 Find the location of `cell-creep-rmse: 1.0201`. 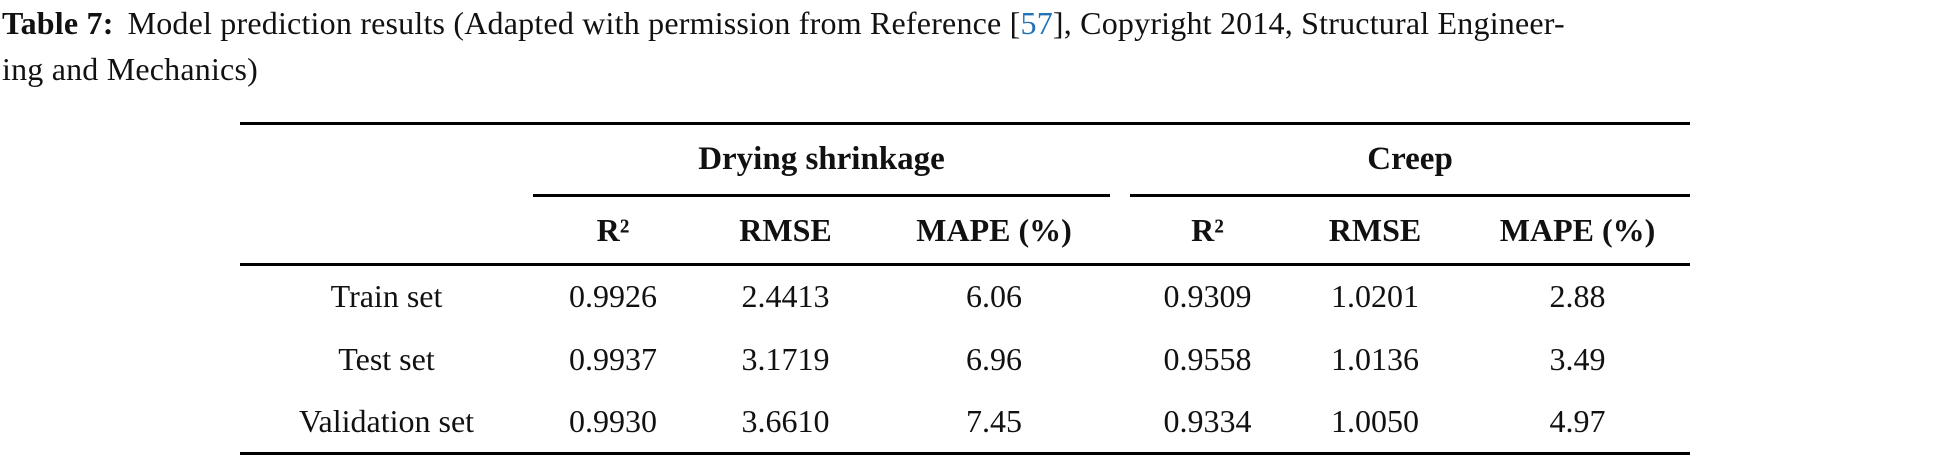

cell-creep-rmse: 1.0201 is located at coordinates (1375, 296).